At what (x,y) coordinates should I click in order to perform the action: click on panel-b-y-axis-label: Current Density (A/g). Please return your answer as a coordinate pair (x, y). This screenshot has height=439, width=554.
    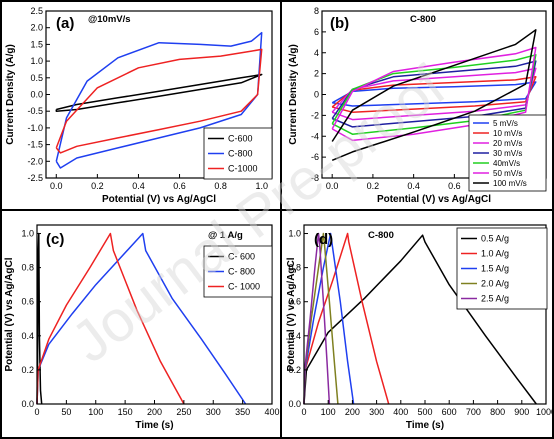
    Looking at the image, I should click on (293, 94).